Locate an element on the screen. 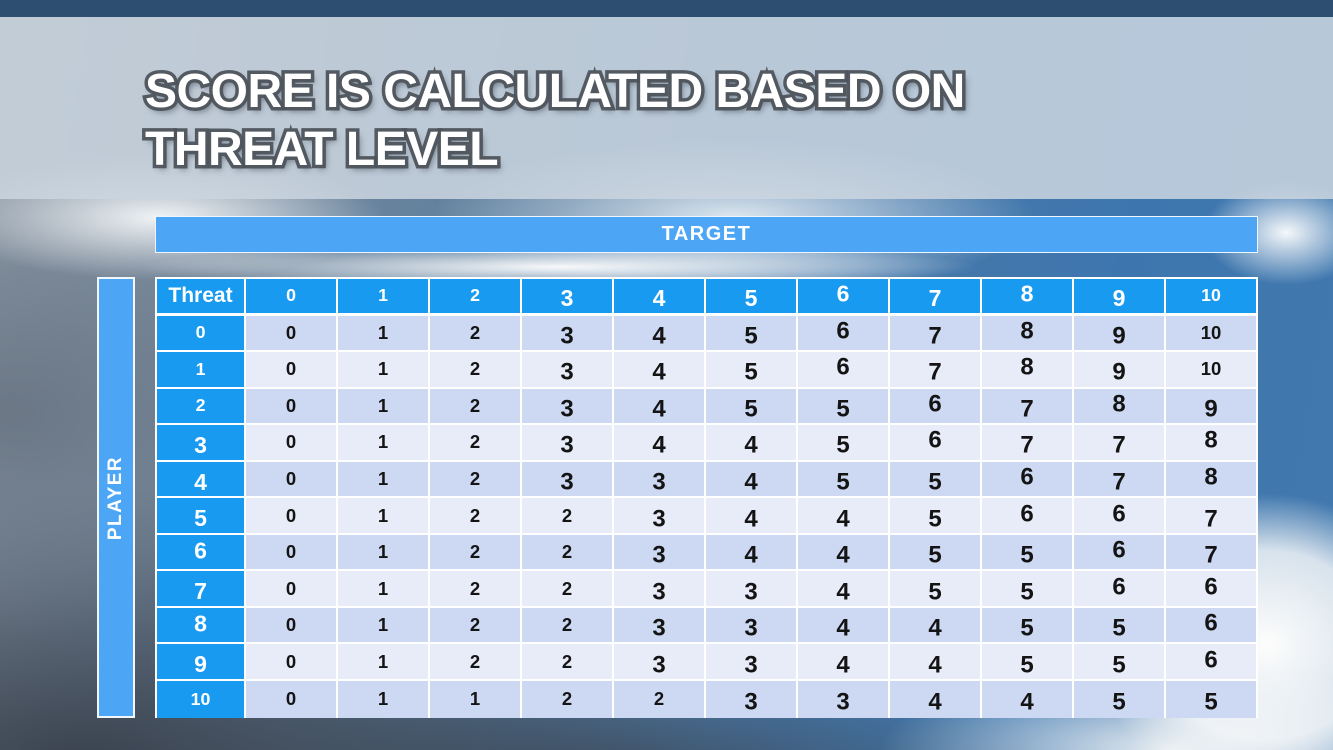 Image resolution: width=1333 pixels, height=750 pixels. title-line-1: SCORE IS CALCULATED BASED ON is located at coordinates (555, 92).